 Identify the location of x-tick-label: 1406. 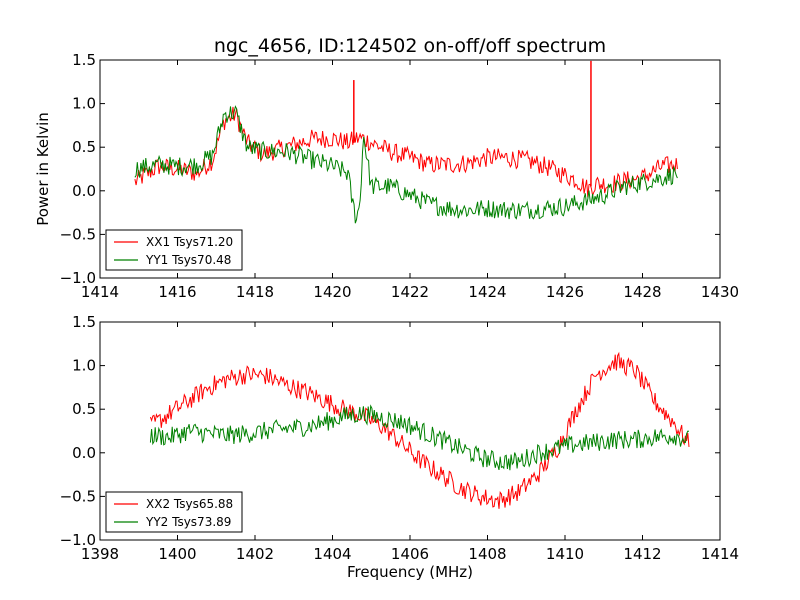
(410, 554).